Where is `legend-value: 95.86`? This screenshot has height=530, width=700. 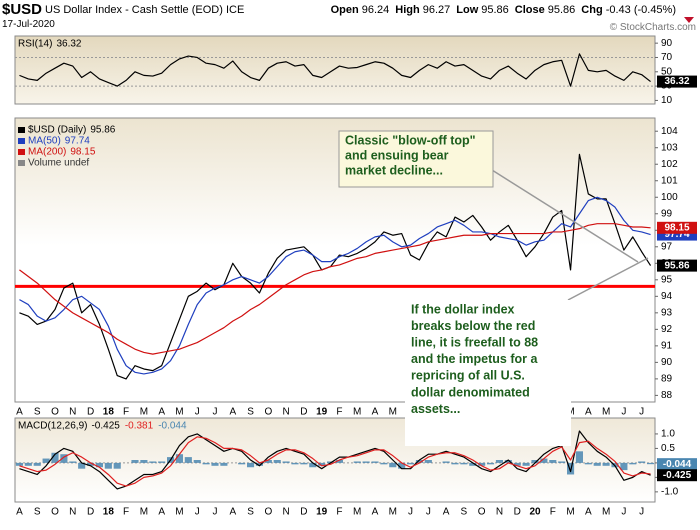 legend-value: 95.86 is located at coordinates (102, 130).